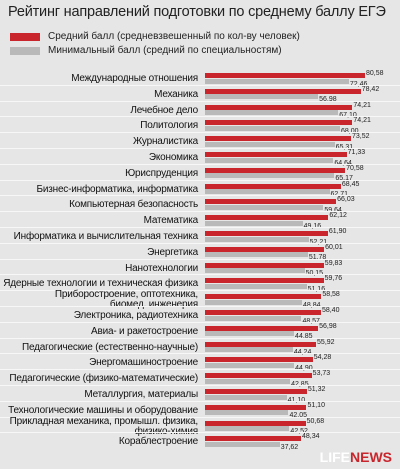 The width and height of the screenshot is (400, 469). What do you see at coordinates (350, 131) in the screenshot?
I see `value-label: 68,00` at bounding box center [350, 131].